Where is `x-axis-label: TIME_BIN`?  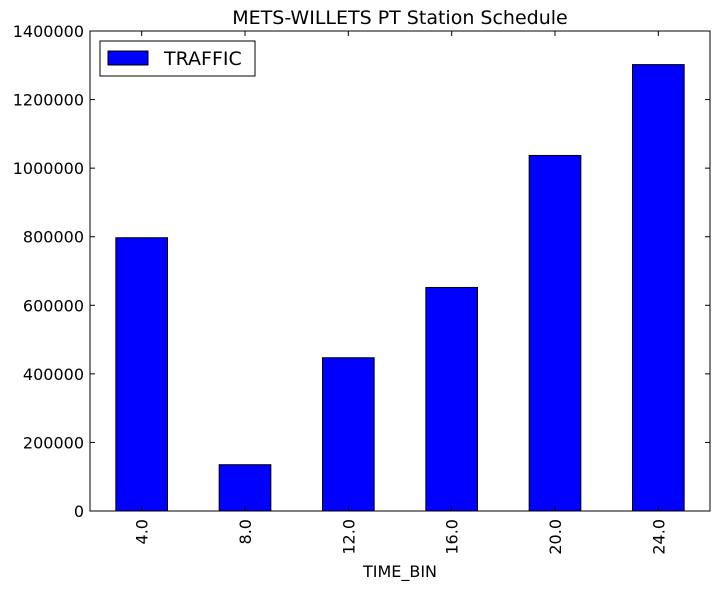
x-axis-label: TIME_BIN is located at coordinates (399, 572).